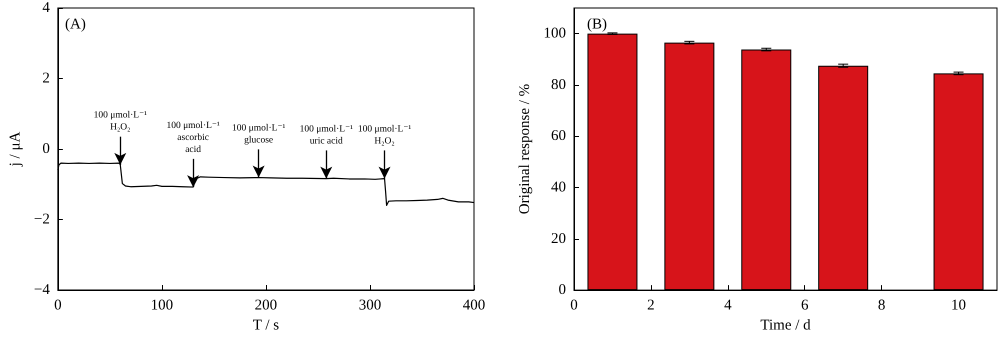  What do you see at coordinates (370, 306) in the screenshot?
I see `x-tick-label: 300` at bounding box center [370, 306].